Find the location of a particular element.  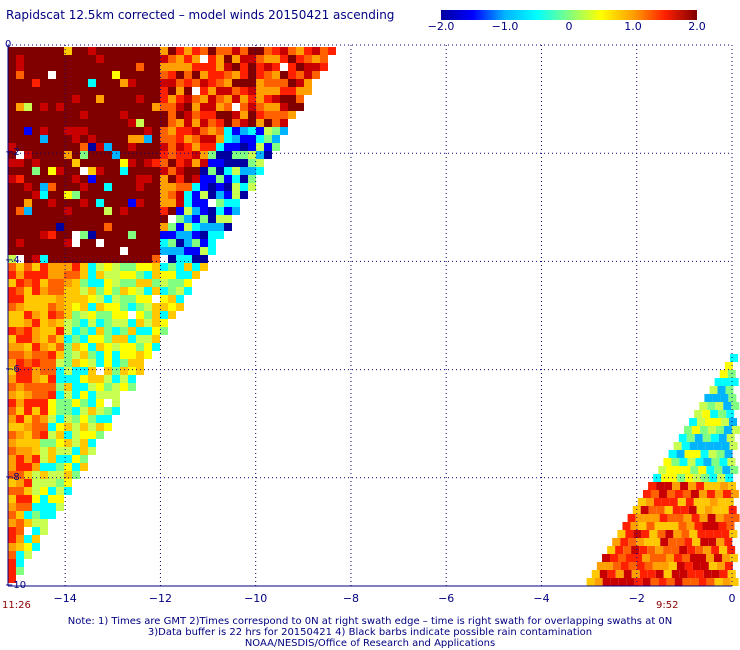

x-tick-label: −6 is located at coordinates (446, 598).